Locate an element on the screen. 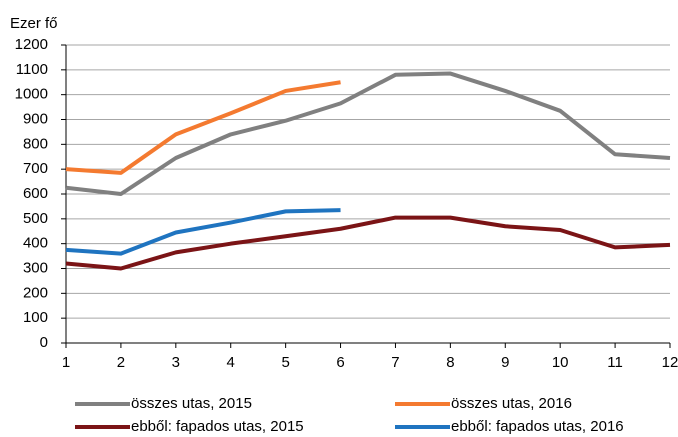  y-tick-label: 900 is located at coordinates (35, 118).